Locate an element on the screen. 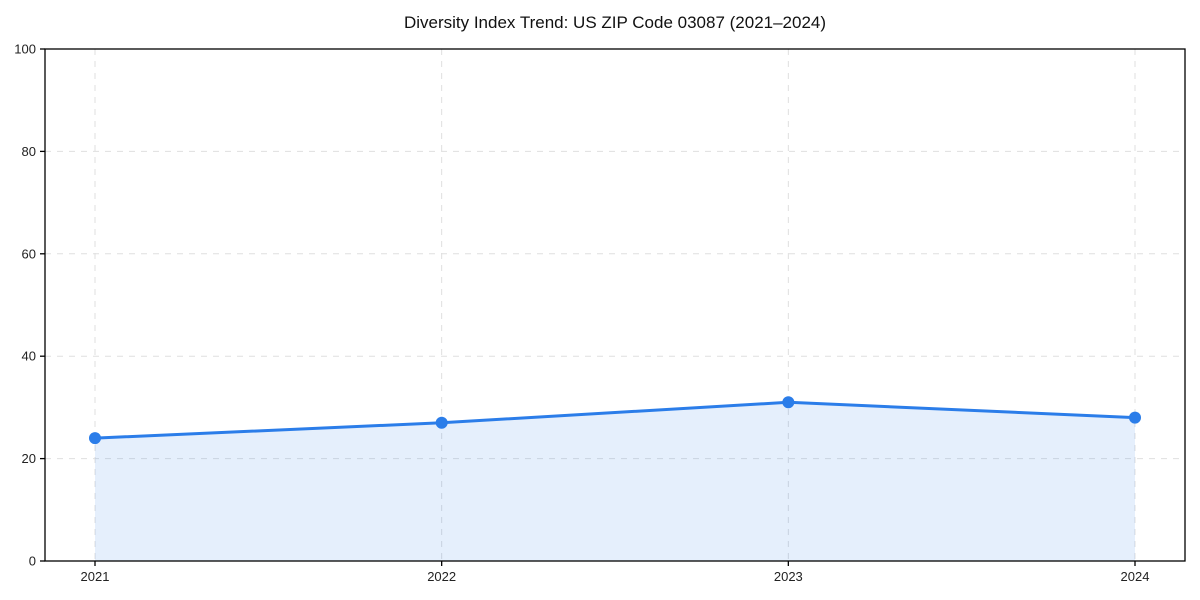 Image resolution: width=1200 pixels, height=600 pixels. data-point-2022 is located at coordinates (441, 422).